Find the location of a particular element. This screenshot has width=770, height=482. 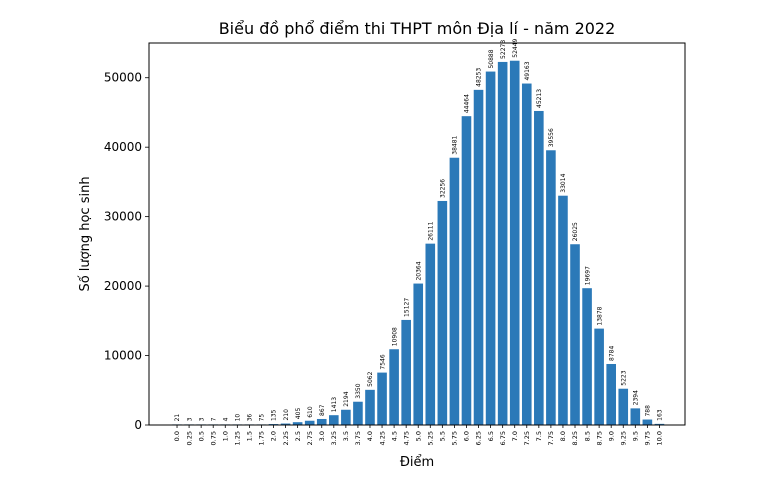

x-tick-label: 9.25 is located at coordinates (623, 438).